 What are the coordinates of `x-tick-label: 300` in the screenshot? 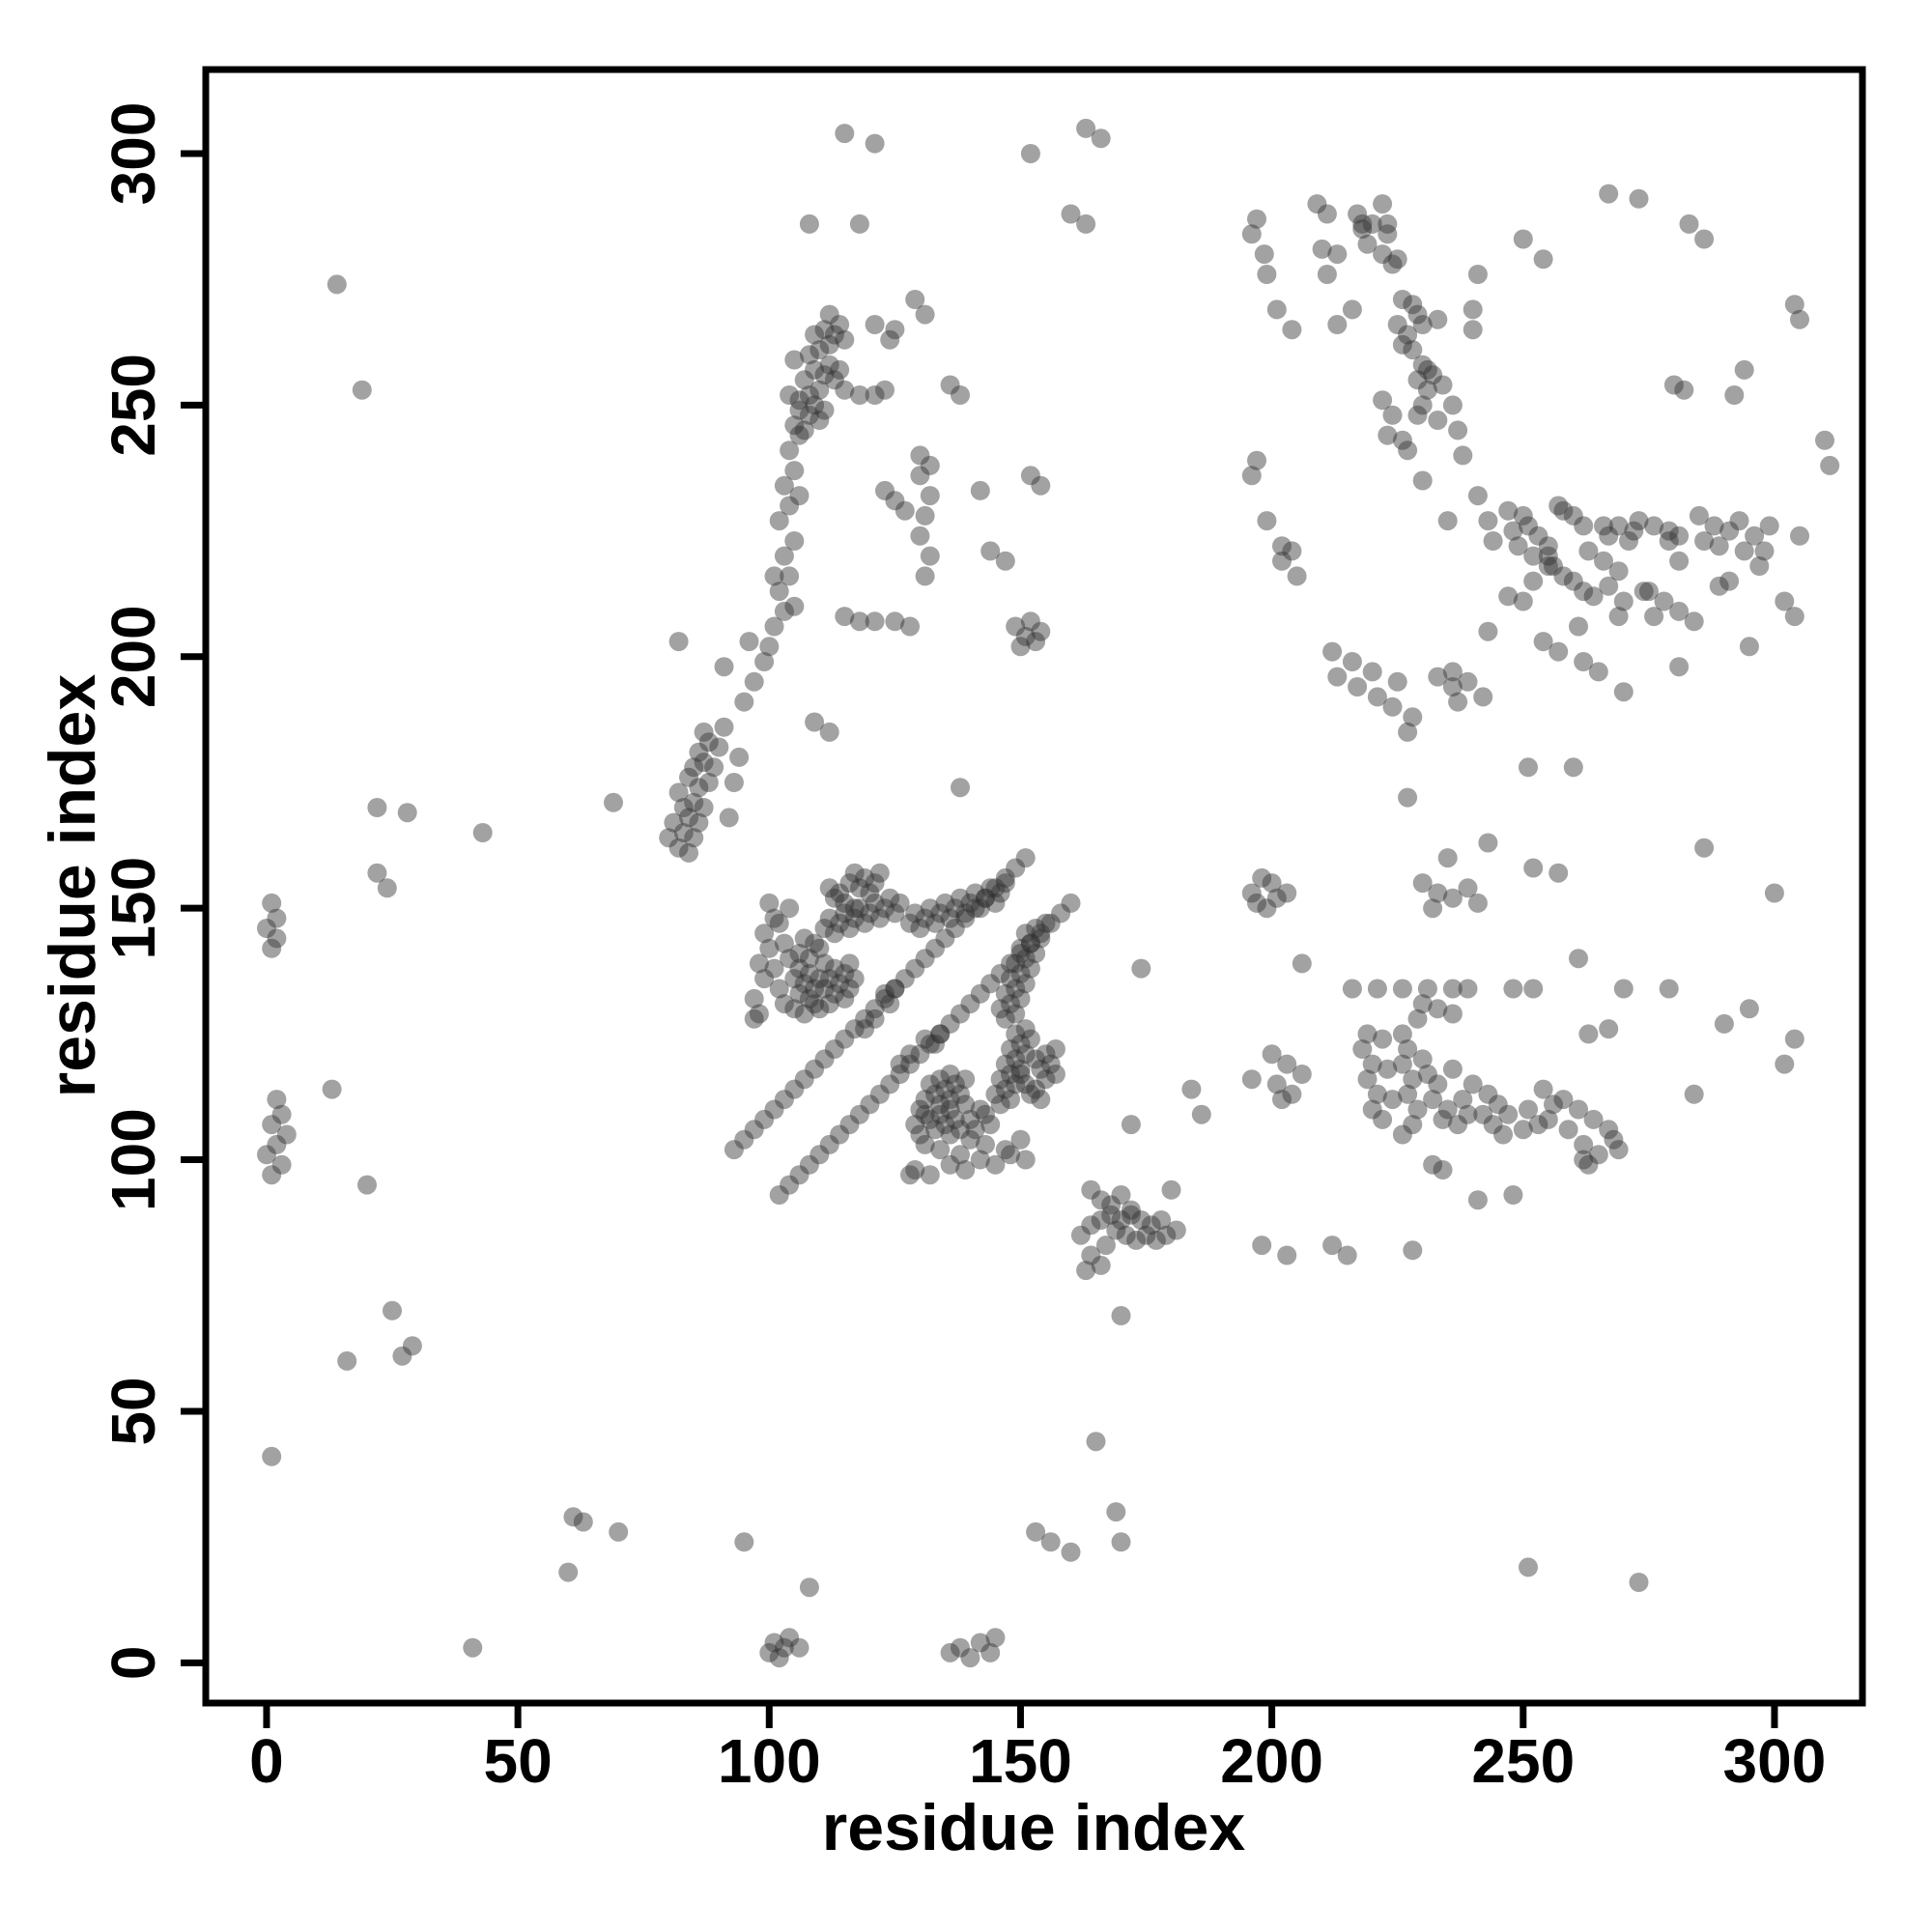 It's located at (1775, 1761).